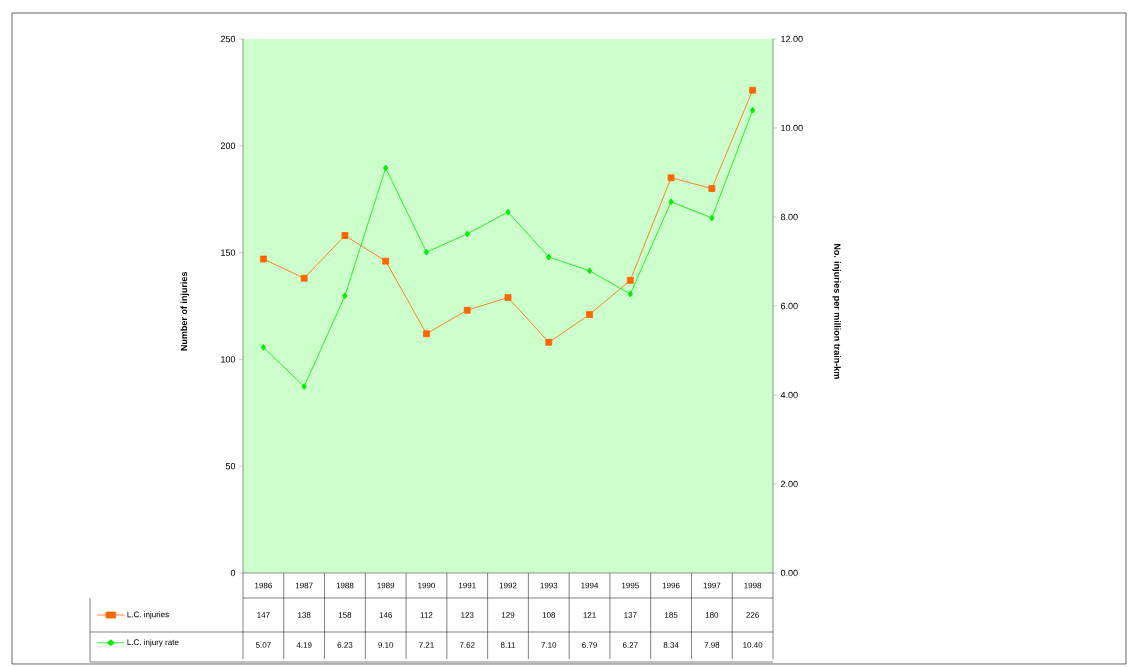 This screenshot has height=667, width=1128. What do you see at coordinates (467, 645) in the screenshot?
I see `data-label: 7.62` at bounding box center [467, 645].